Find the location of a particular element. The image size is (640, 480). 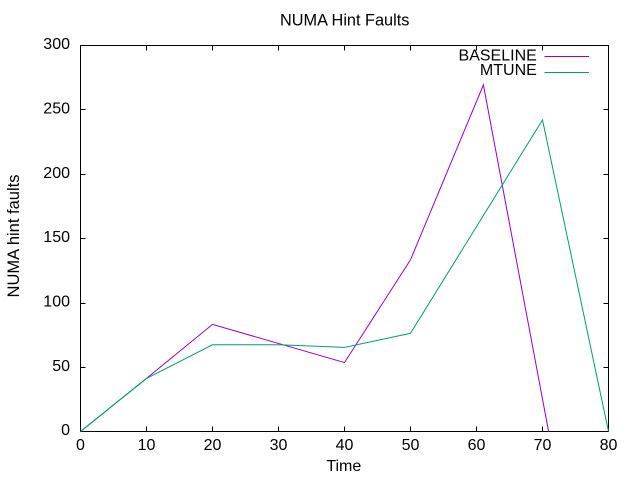

svg-text: 60 is located at coordinates (477, 445).